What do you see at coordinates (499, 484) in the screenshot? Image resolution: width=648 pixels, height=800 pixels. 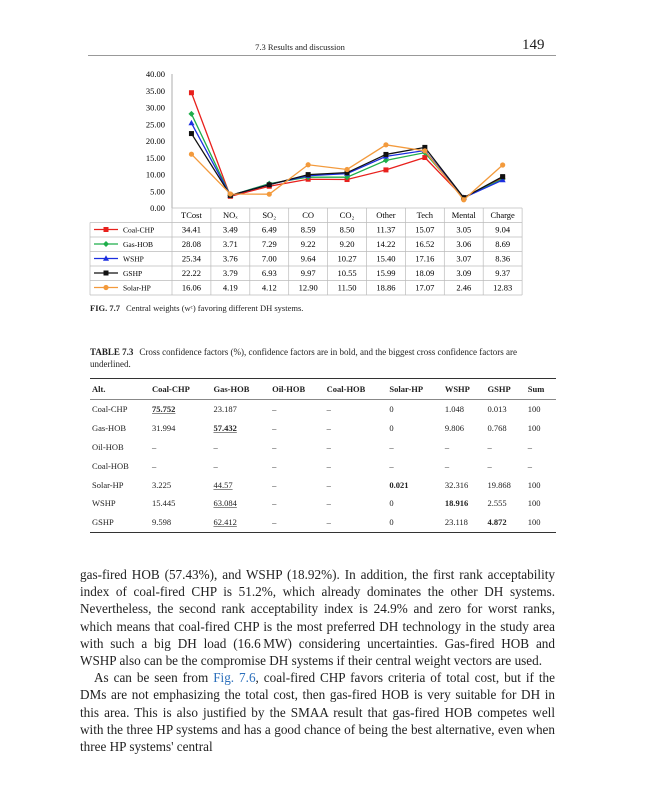 I see `table-cell: 19.868` at bounding box center [499, 484].